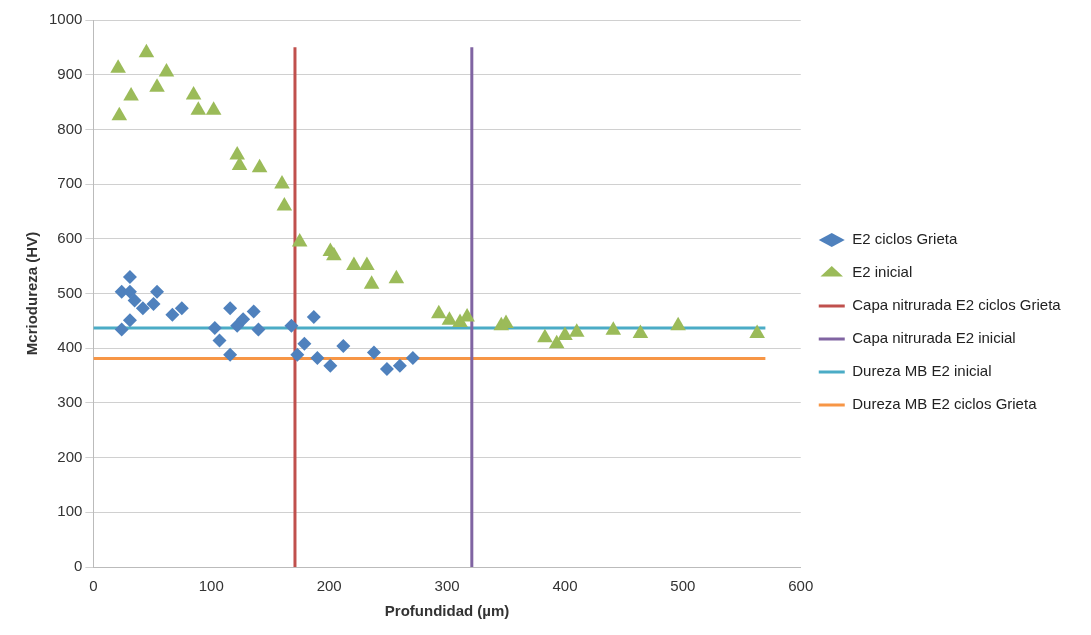 This screenshot has height=635, width=1091. I want to click on y-tick-label: 700, so click(70, 183).